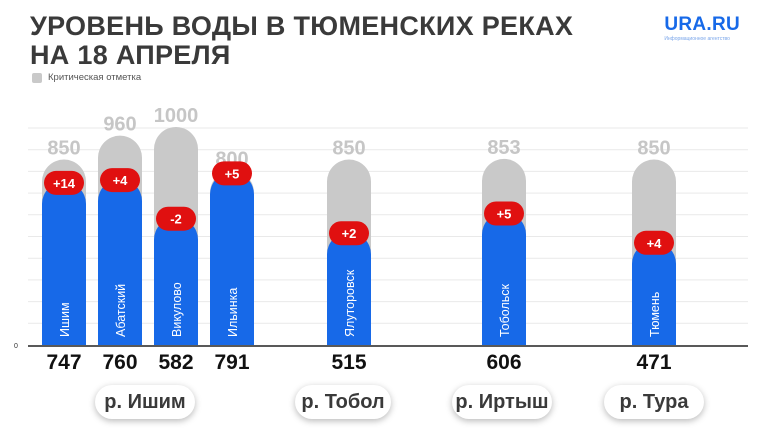  What do you see at coordinates (231, 362) in the screenshot?
I see `level-value-label-4: 791` at bounding box center [231, 362].